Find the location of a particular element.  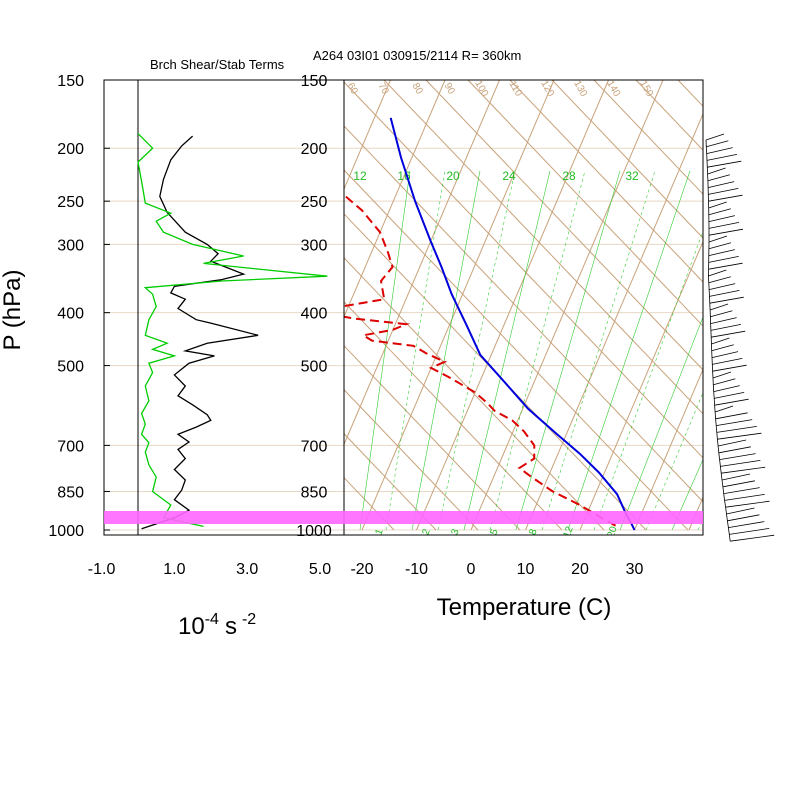

isotherm--20 is located at coordinates (458, 305).